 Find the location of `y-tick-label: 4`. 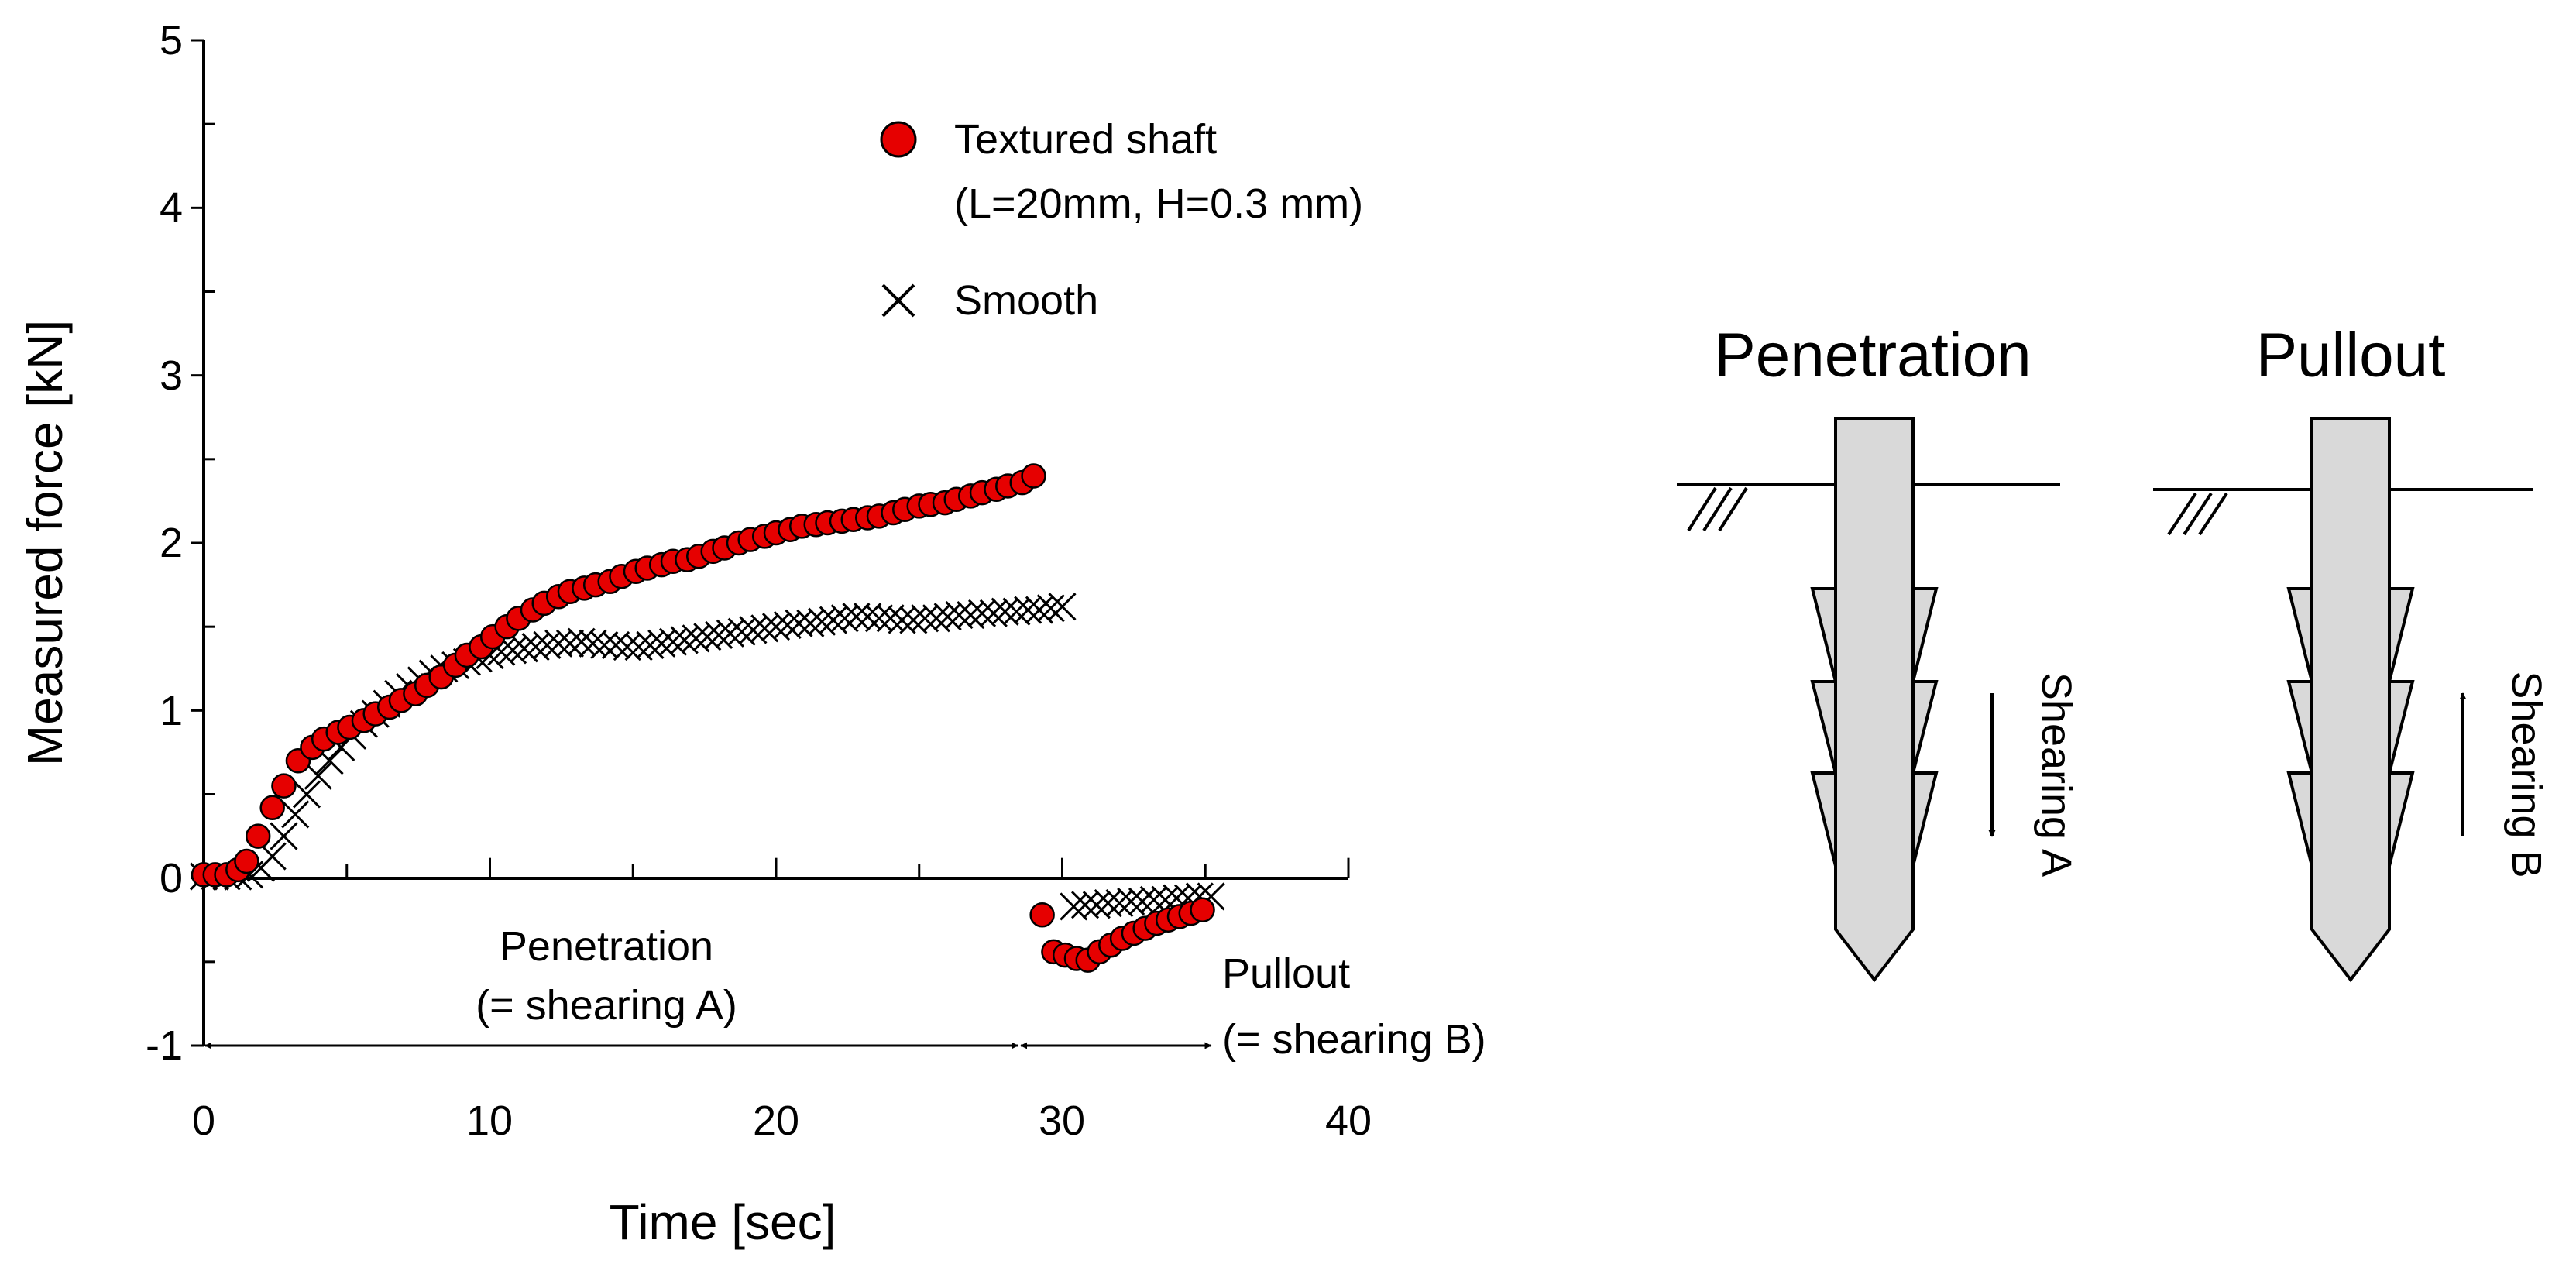

y-tick-label: 4 is located at coordinates (171, 207).